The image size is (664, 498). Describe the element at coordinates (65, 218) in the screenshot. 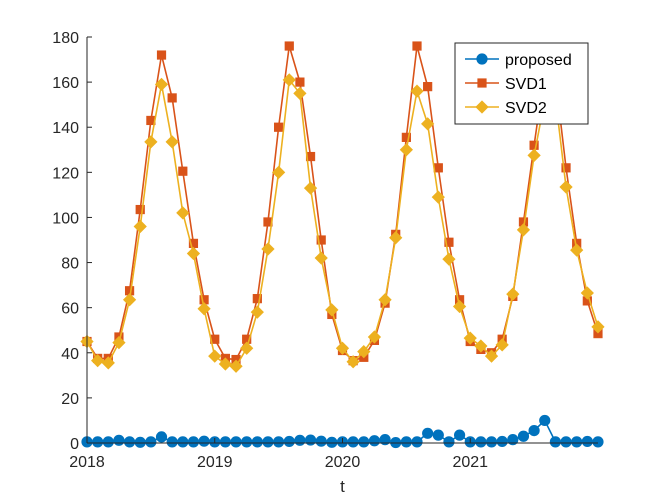

I see `y-tick-label-5: 100` at that location.